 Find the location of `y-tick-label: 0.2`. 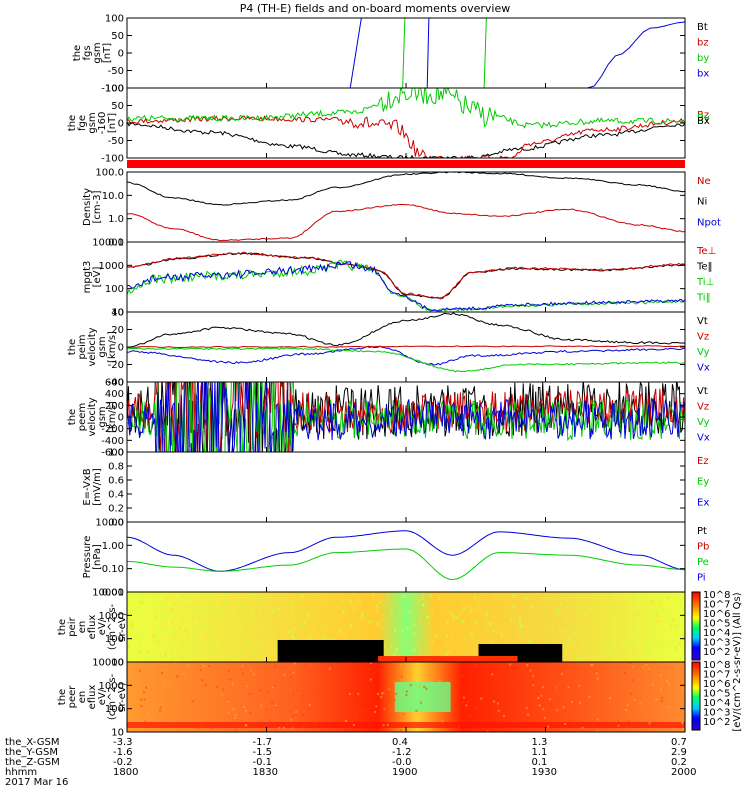

y-tick-label: 0.2 is located at coordinates (116, 509).